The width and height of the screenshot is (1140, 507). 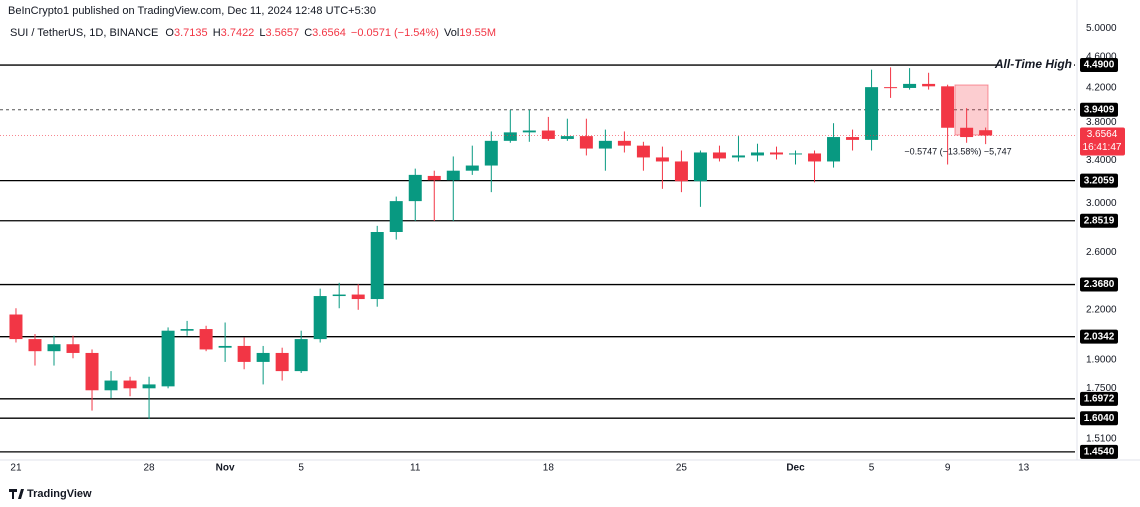 I want to click on legend-close-label: C, so click(x=308, y=33).